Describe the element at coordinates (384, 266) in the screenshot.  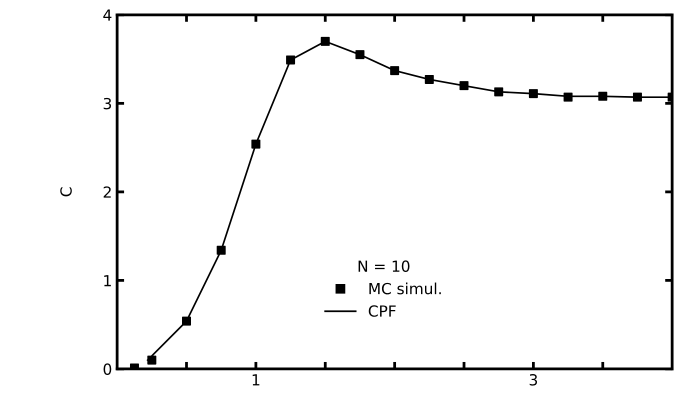
I see `legend-title: N = 10` at that location.